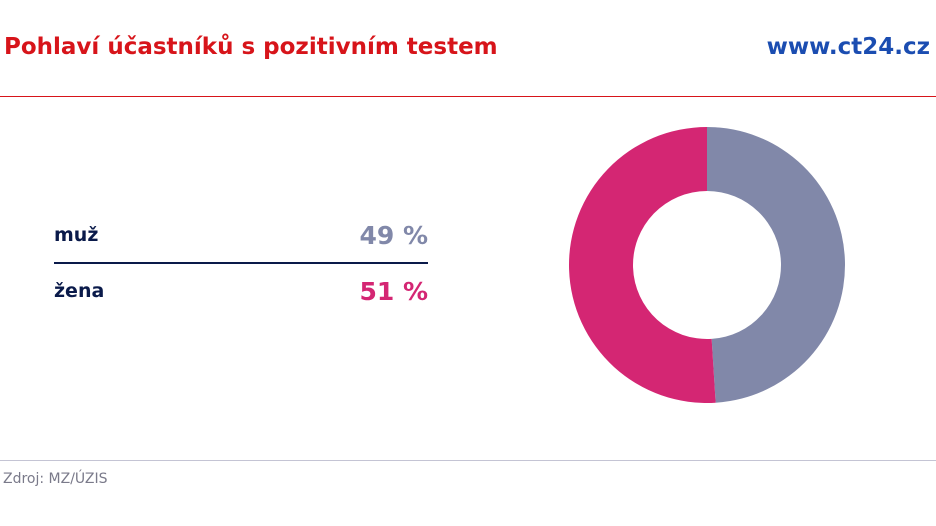 Image resolution: width=936 pixels, height=526 pixels. Describe the element at coordinates (776, 265) in the screenshot. I see `donut-slice-muz` at that location.